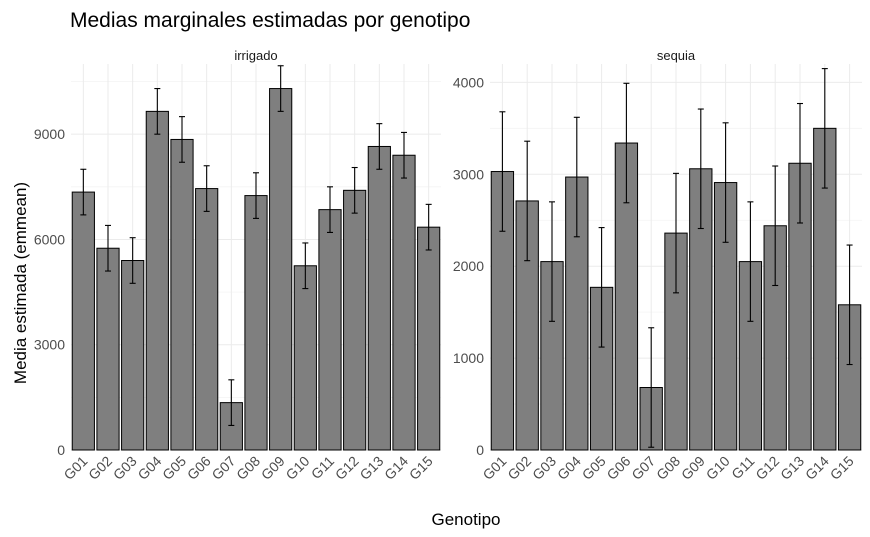 The image size is (870, 537). I want to click on bar-G13, so click(379, 298).